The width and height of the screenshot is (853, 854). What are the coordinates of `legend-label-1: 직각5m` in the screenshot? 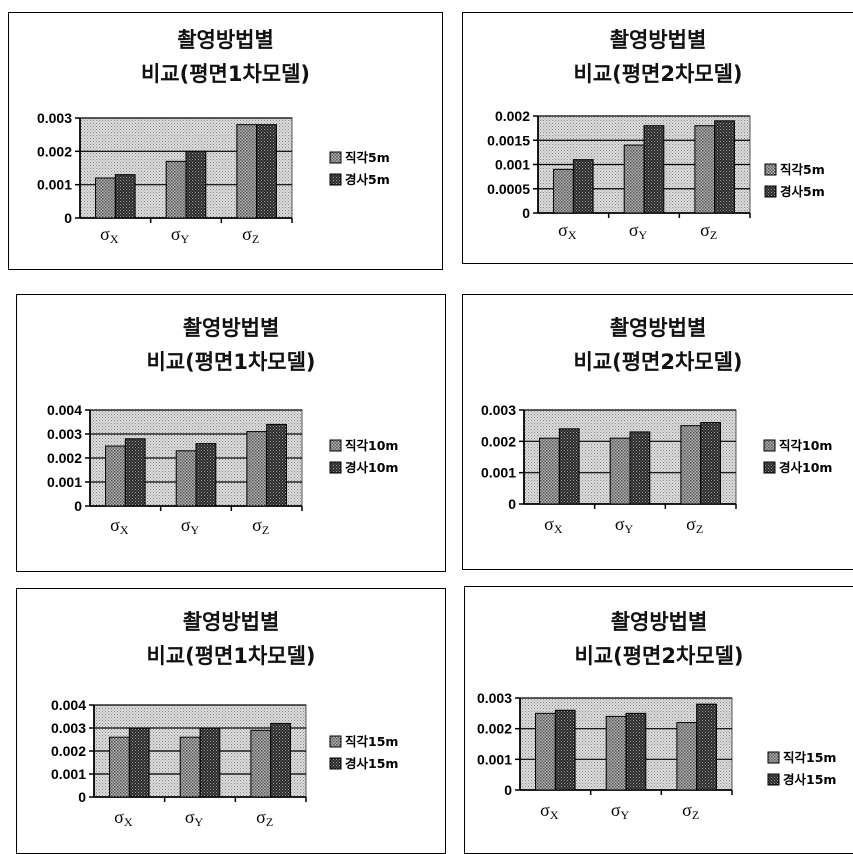 It's located at (367, 157).